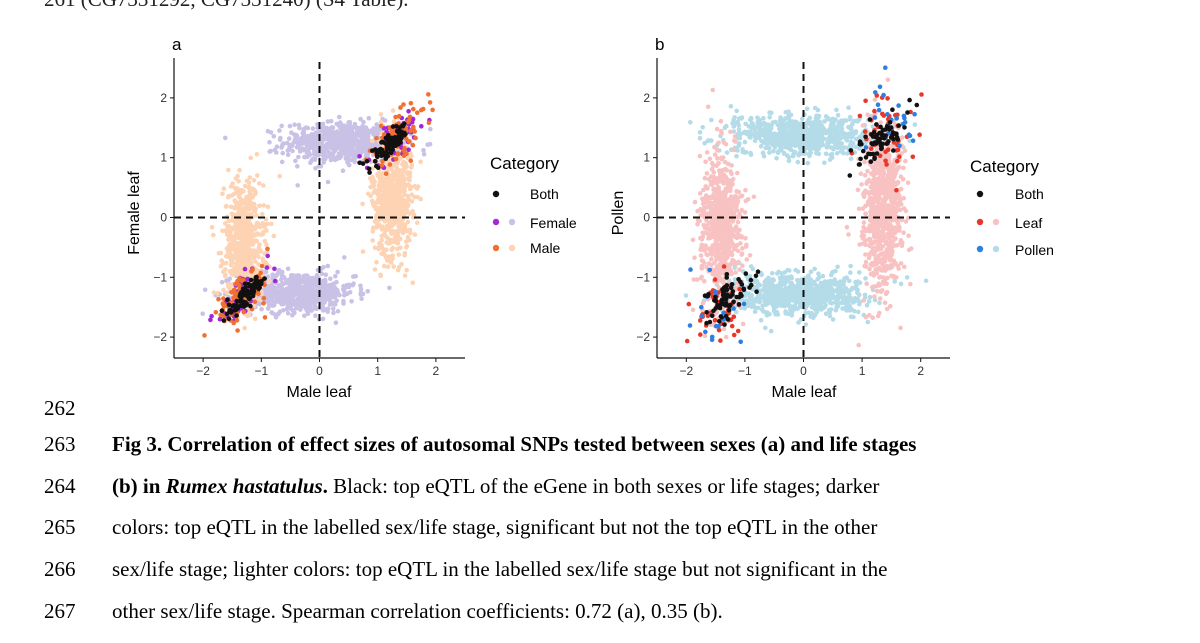 Image resolution: width=1200 pixels, height=643 pixels. Describe the element at coordinates (203, 371) in the screenshot. I see `x-tick-label: −2` at that location.